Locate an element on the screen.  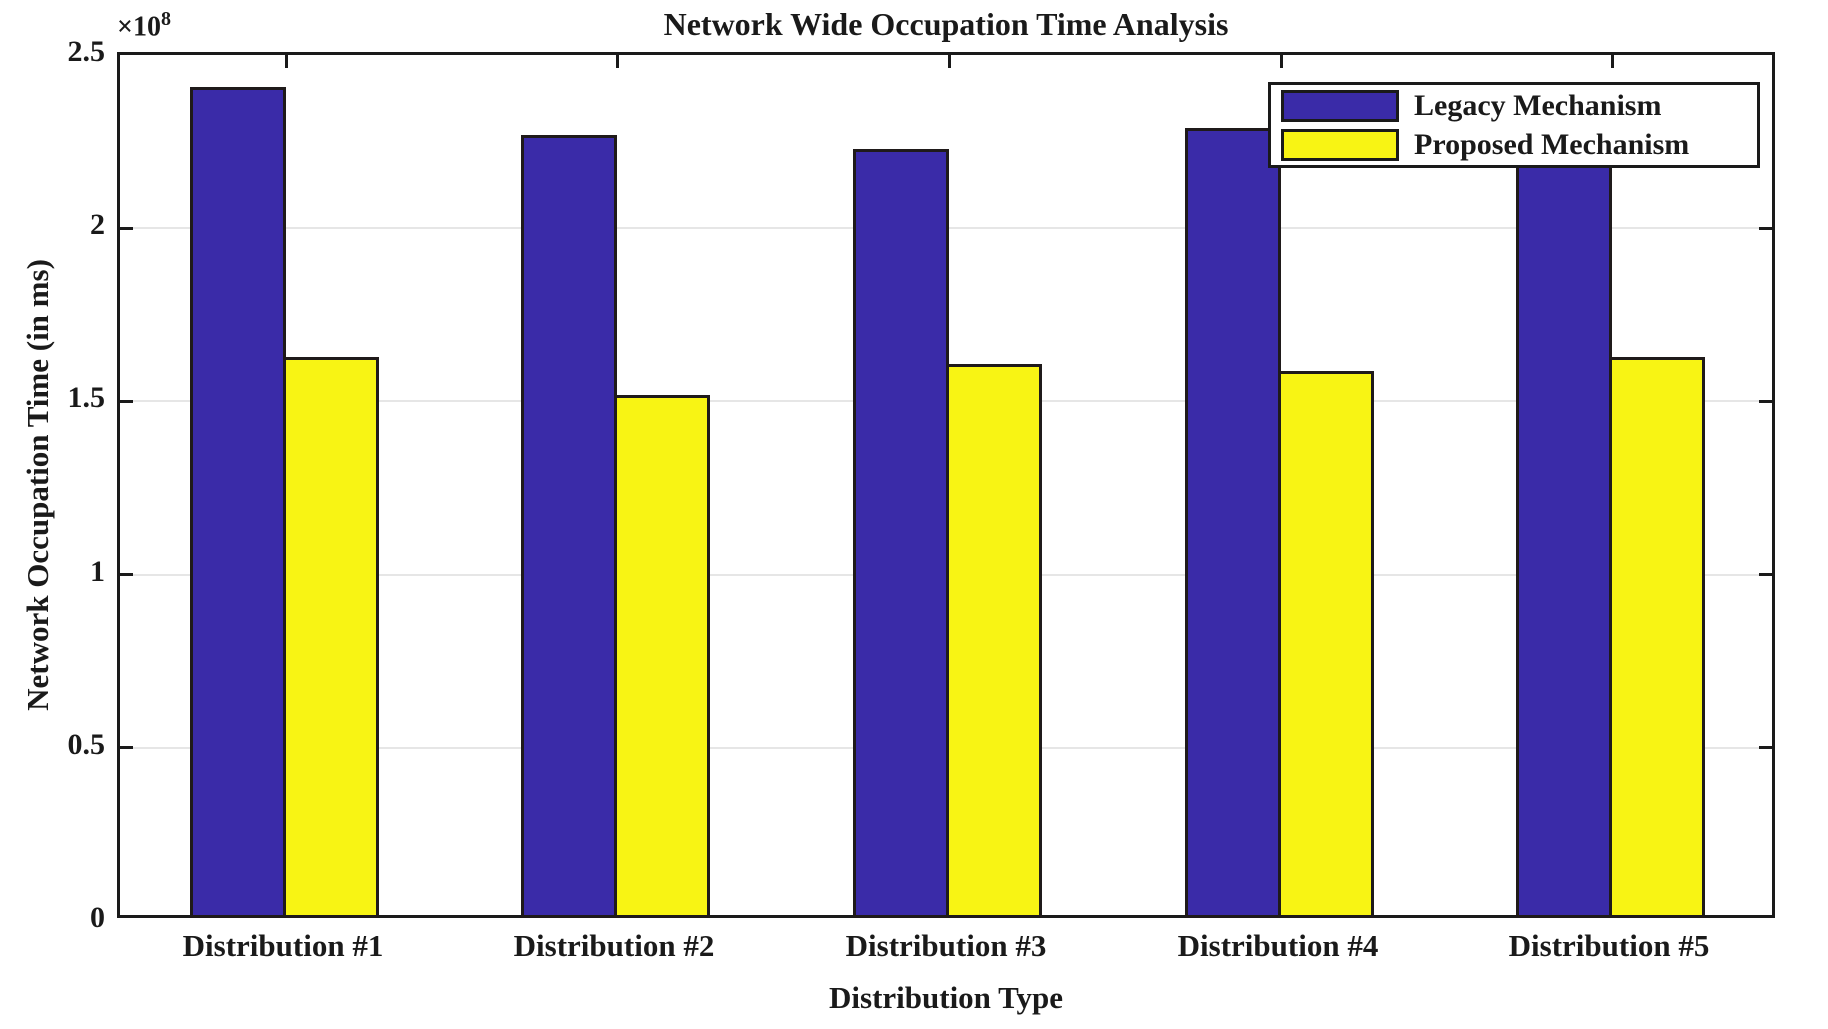
y-axis-multiplier: ×10⁸ is located at coordinates (144, 25).